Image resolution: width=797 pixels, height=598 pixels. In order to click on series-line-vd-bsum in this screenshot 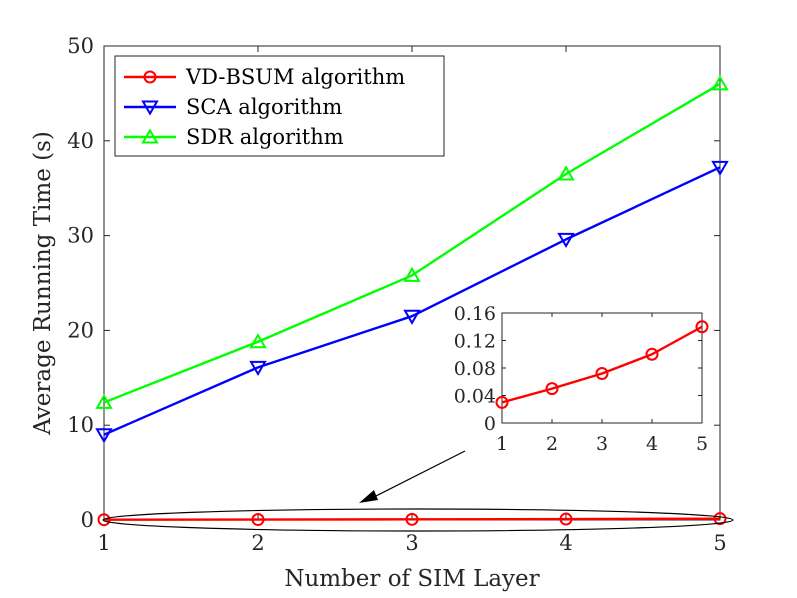, I will do `click(412, 519)`.